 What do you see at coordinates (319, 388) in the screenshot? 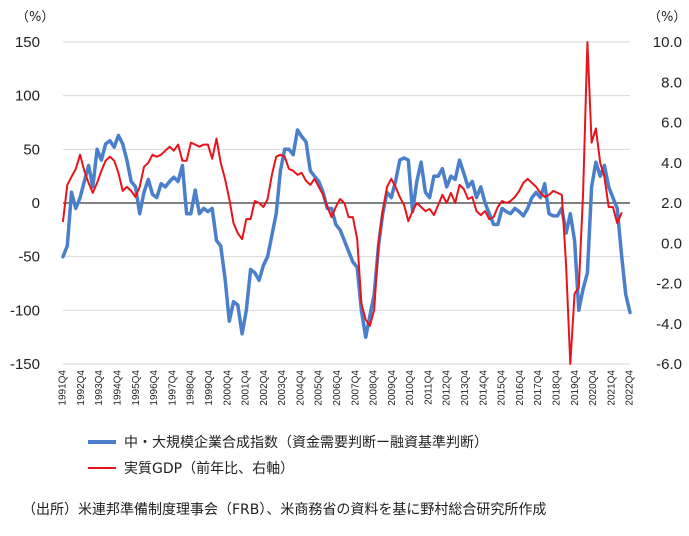
I see `x-tick-label: 2005Q4` at bounding box center [319, 388].